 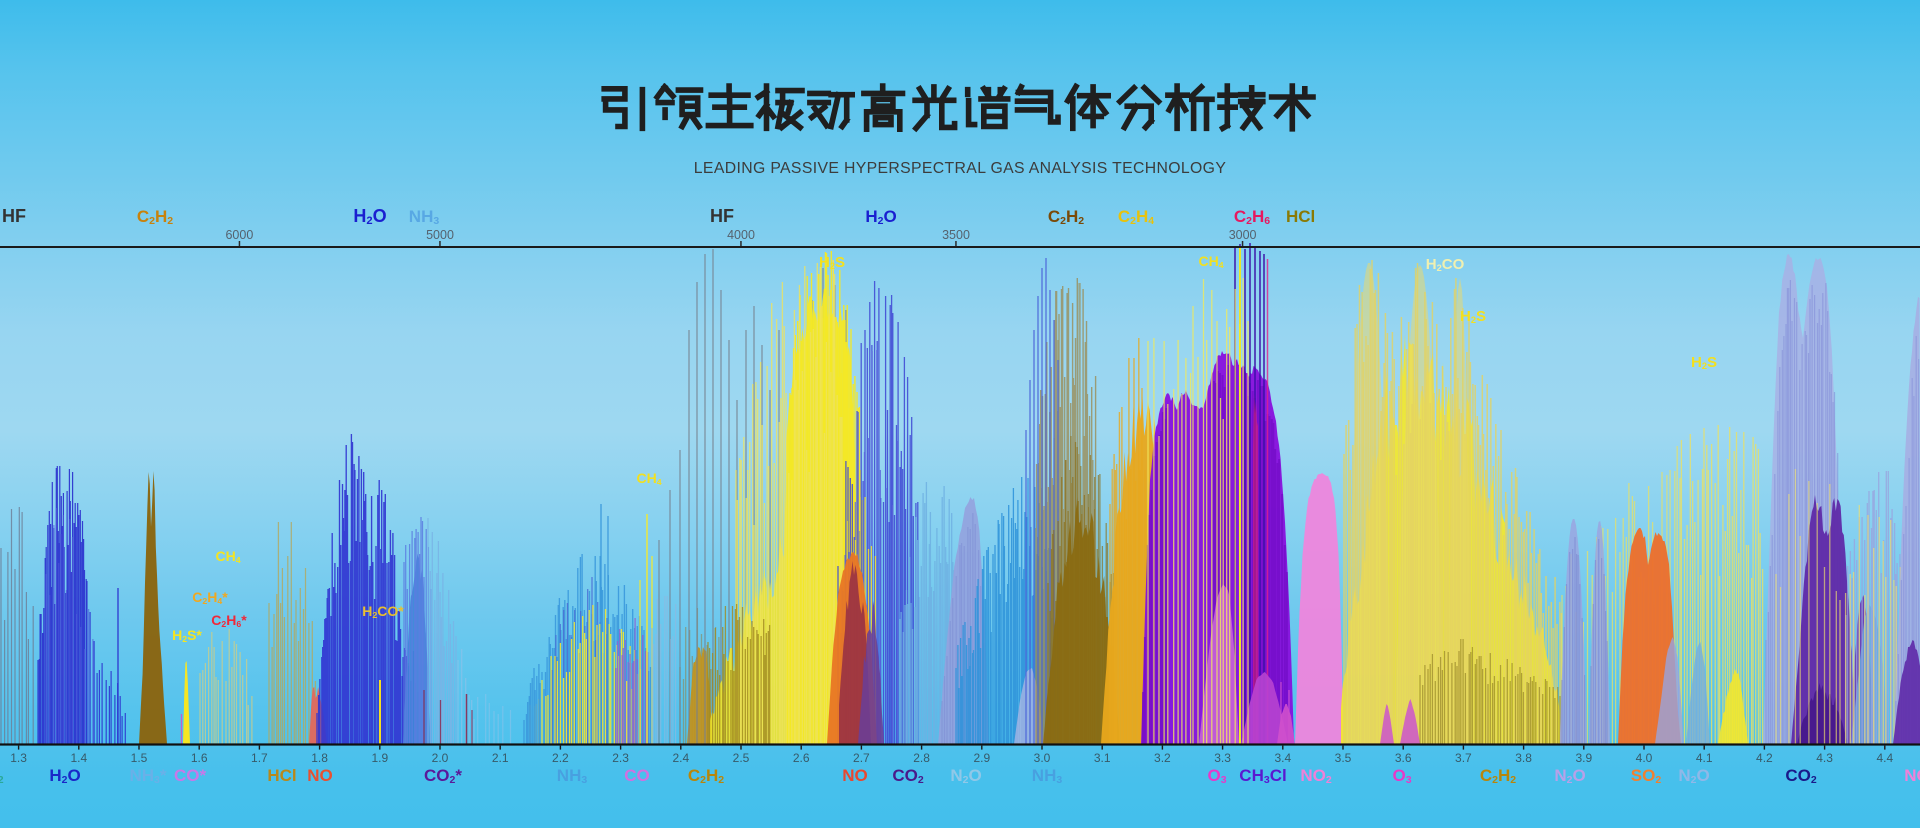 I want to click on svg-text: 3.5, so click(x=1343, y=758).